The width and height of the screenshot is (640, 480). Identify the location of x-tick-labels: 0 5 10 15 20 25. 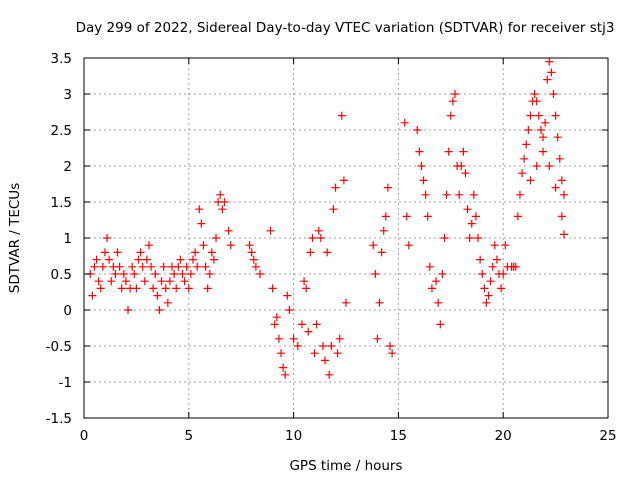
(348, 436).